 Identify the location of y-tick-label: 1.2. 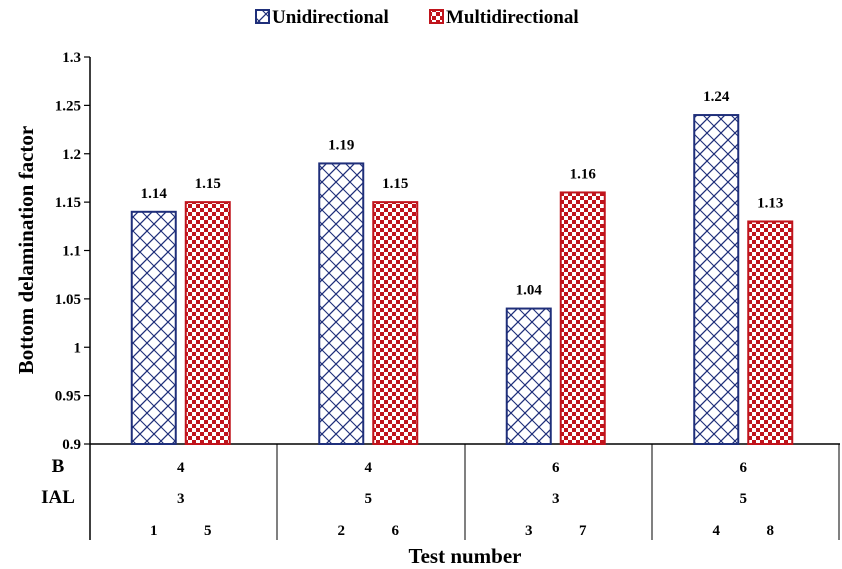
(71, 155).